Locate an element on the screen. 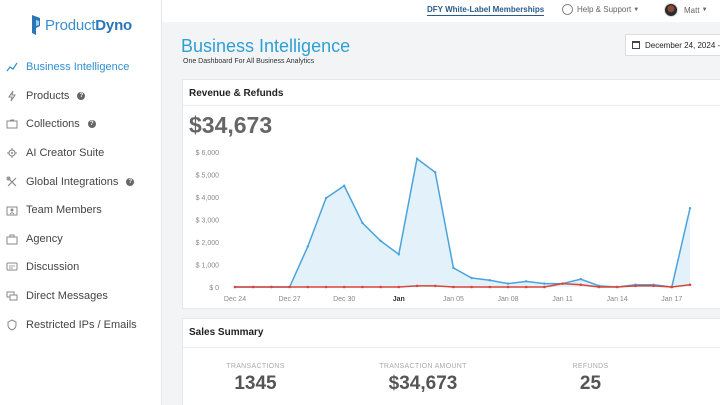 The height and width of the screenshot is (405, 720). help-support-label: Help & Support is located at coordinates (604, 9).